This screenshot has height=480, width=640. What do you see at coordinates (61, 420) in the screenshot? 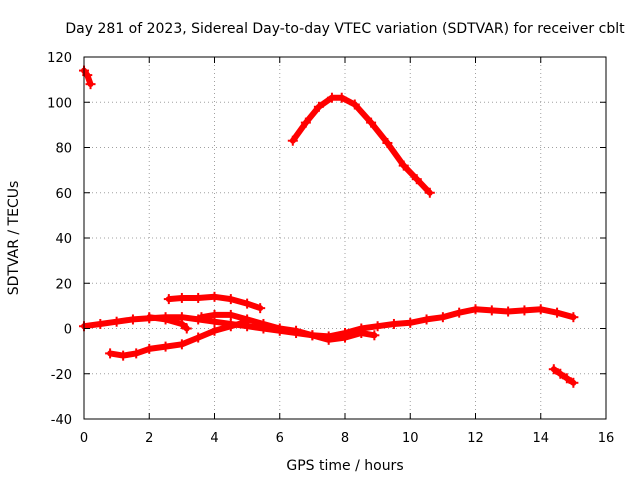
I see `y-tick-label: -40` at bounding box center [61, 420].